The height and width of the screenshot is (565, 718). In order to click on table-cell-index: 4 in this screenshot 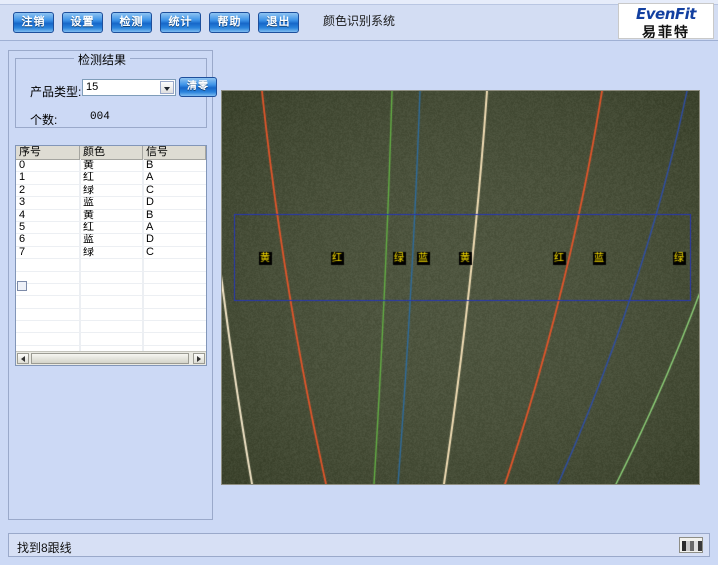, I will do `click(48, 215)`.